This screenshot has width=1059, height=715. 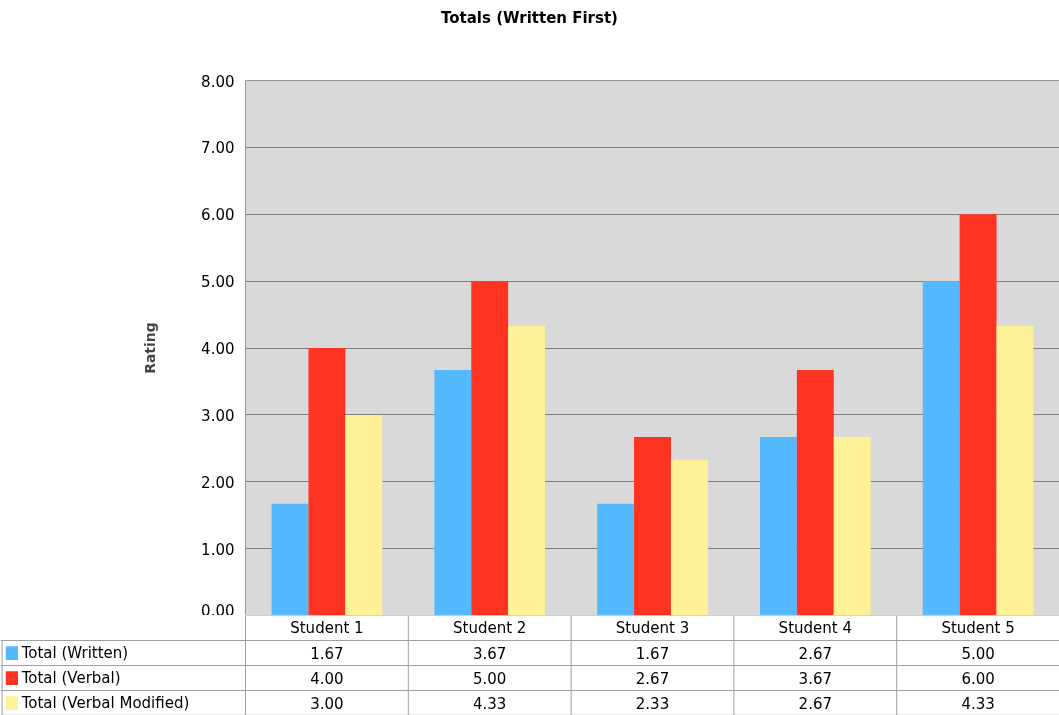 What do you see at coordinates (218, 215) in the screenshot?
I see `y-tick-label: 6.00` at bounding box center [218, 215].